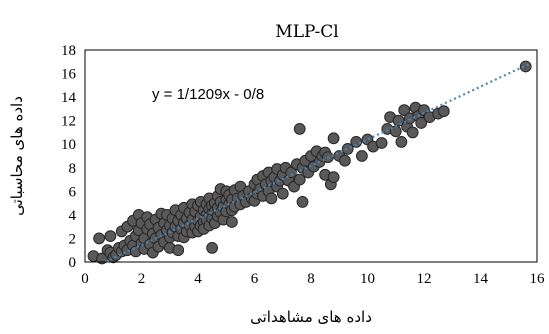  I want to click on x-tick-label: 8, so click(311, 279).